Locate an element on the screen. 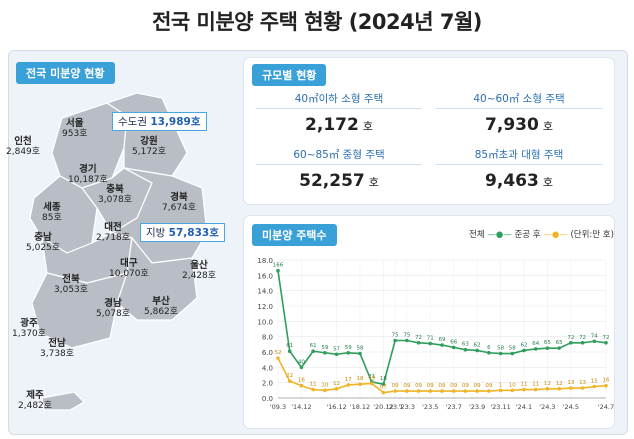 This screenshot has height=439, width=634. region-label: 대전 2,718호 is located at coordinates (113, 233).